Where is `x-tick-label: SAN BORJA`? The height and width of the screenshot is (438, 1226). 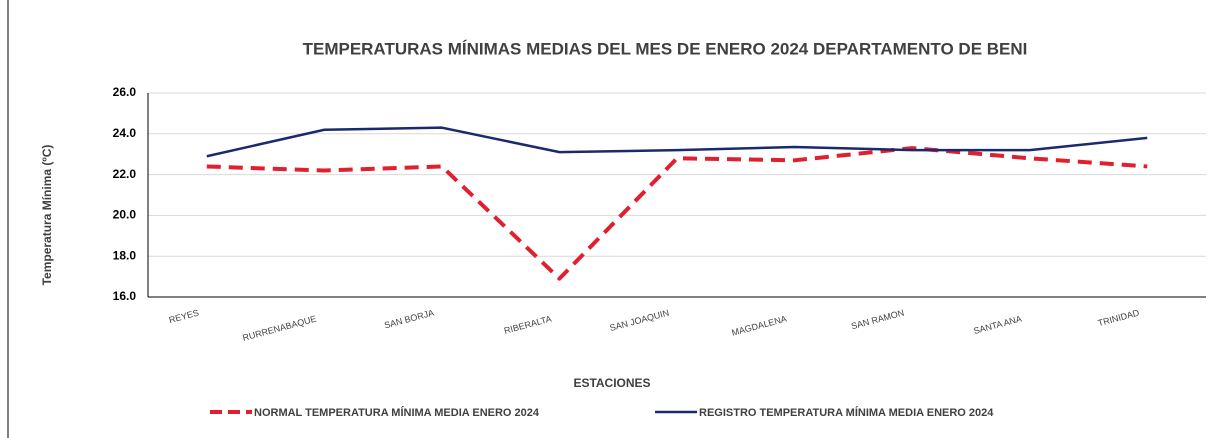 x-tick-label: SAN BORJA is located at coordinates (409, 319).